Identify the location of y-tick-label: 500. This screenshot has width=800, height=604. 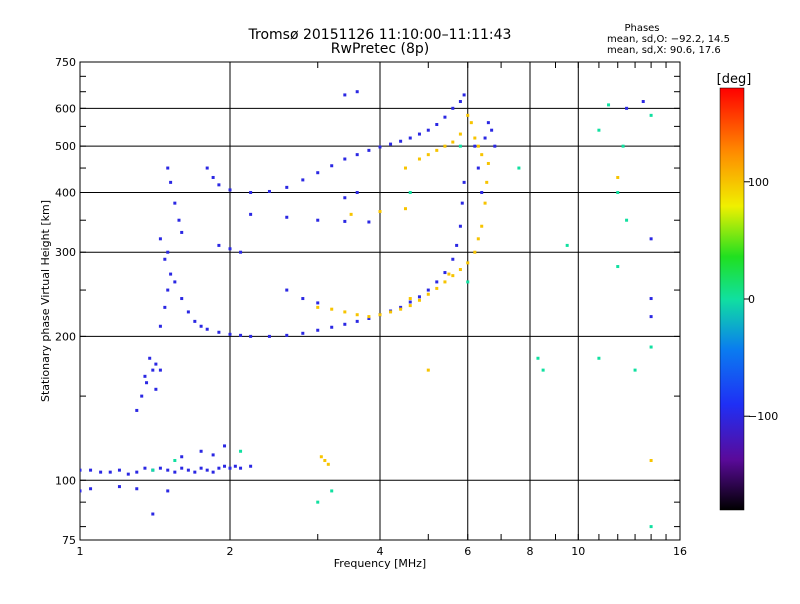
(65, 146).